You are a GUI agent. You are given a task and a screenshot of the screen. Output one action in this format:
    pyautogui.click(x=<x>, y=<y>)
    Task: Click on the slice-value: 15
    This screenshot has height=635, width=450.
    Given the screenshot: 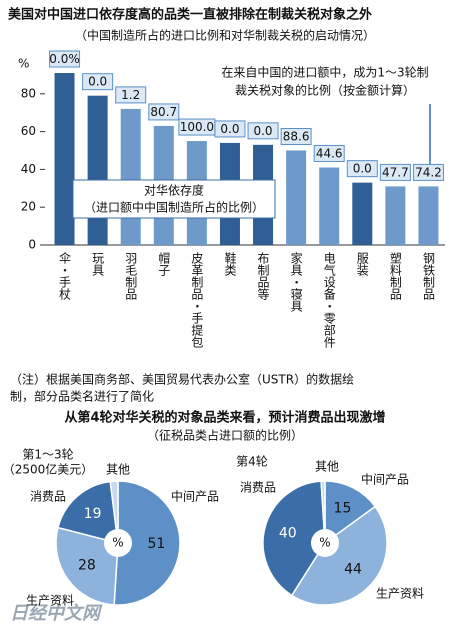 What is the action you would take?
    pyautogui.click(x=343, y=509)
    